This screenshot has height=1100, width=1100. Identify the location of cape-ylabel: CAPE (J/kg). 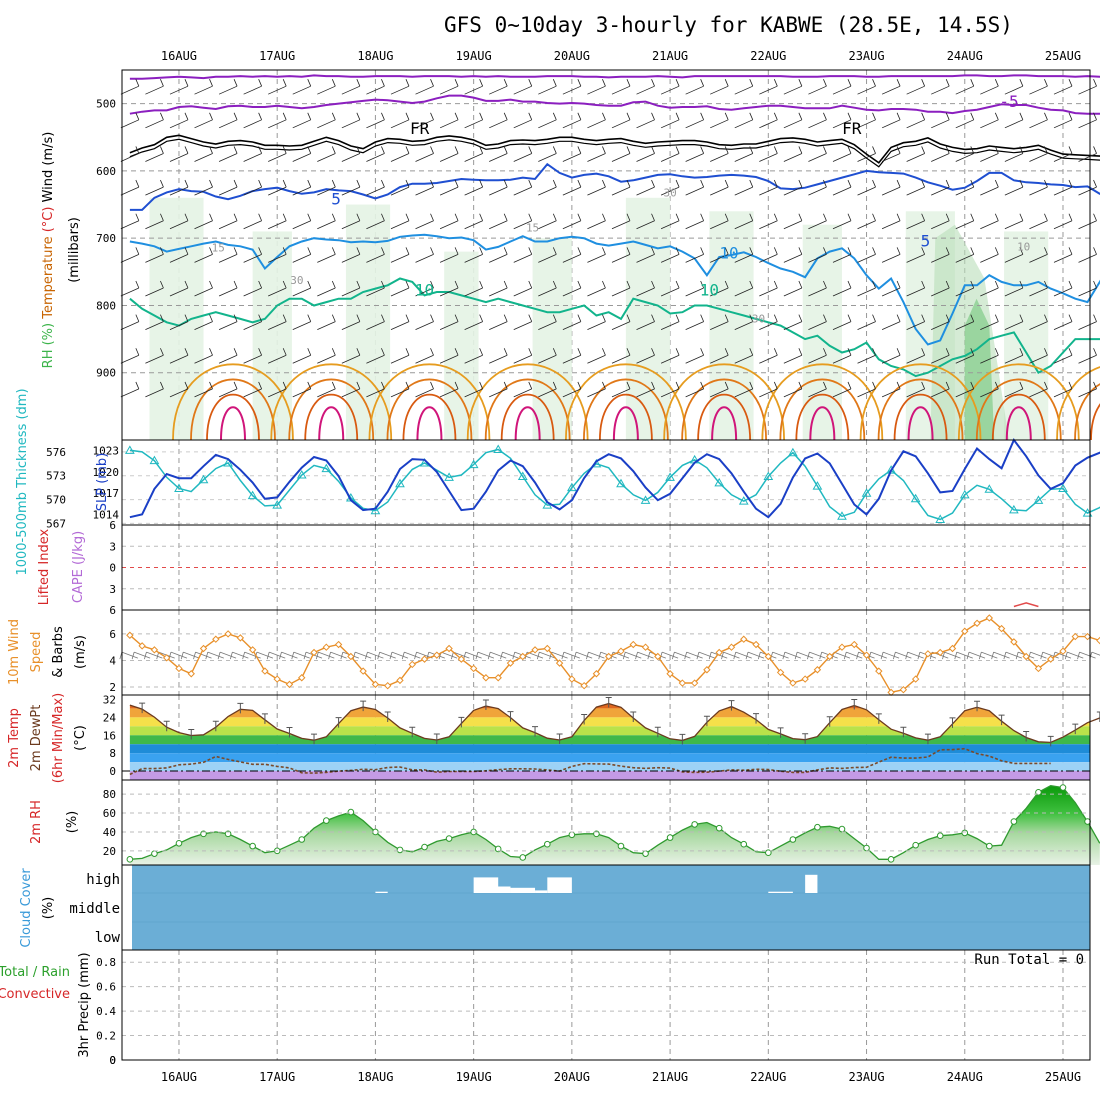
(78, 567).